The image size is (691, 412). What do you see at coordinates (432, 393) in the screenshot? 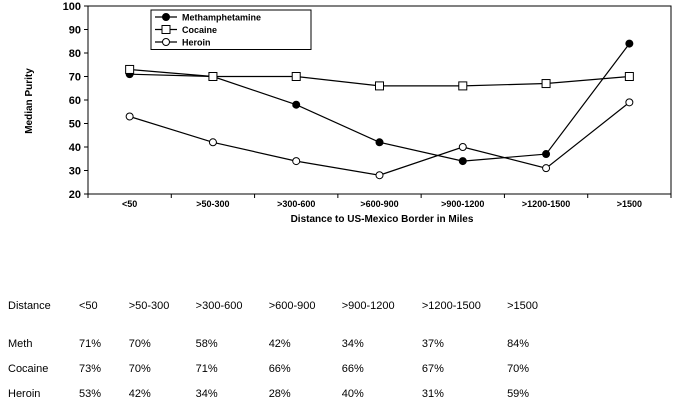
I see `table-cell: 31%` at bounding box center [432, 393].